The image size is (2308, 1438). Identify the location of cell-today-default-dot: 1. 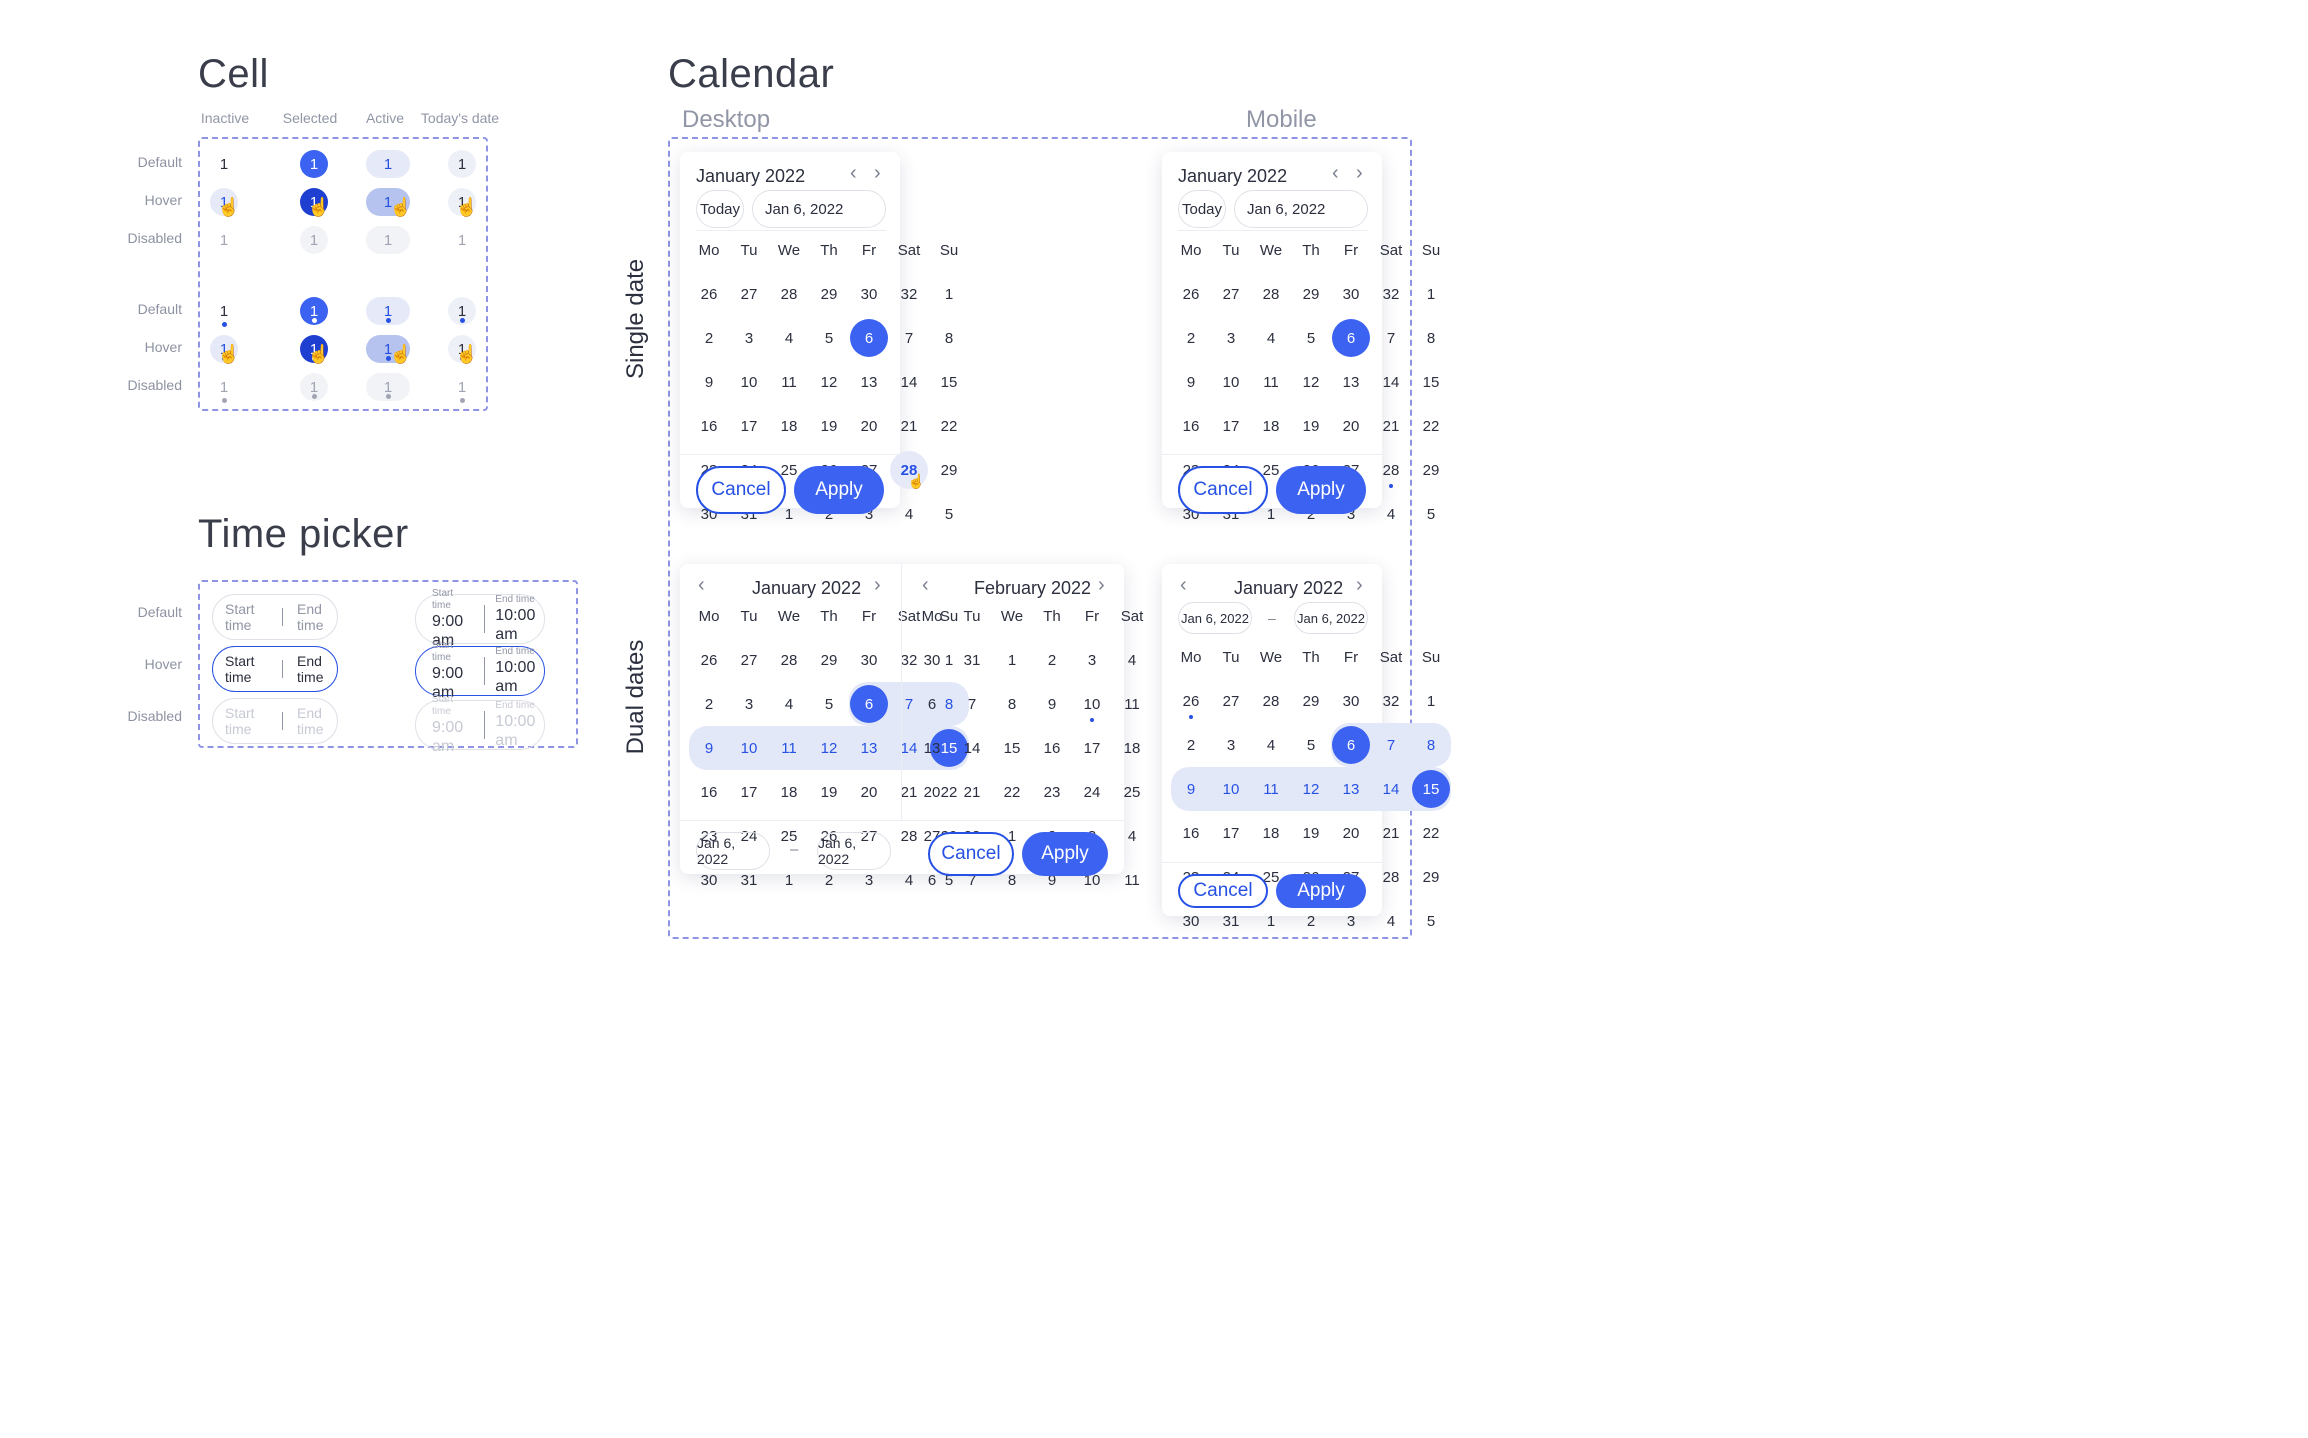
(462, 311).